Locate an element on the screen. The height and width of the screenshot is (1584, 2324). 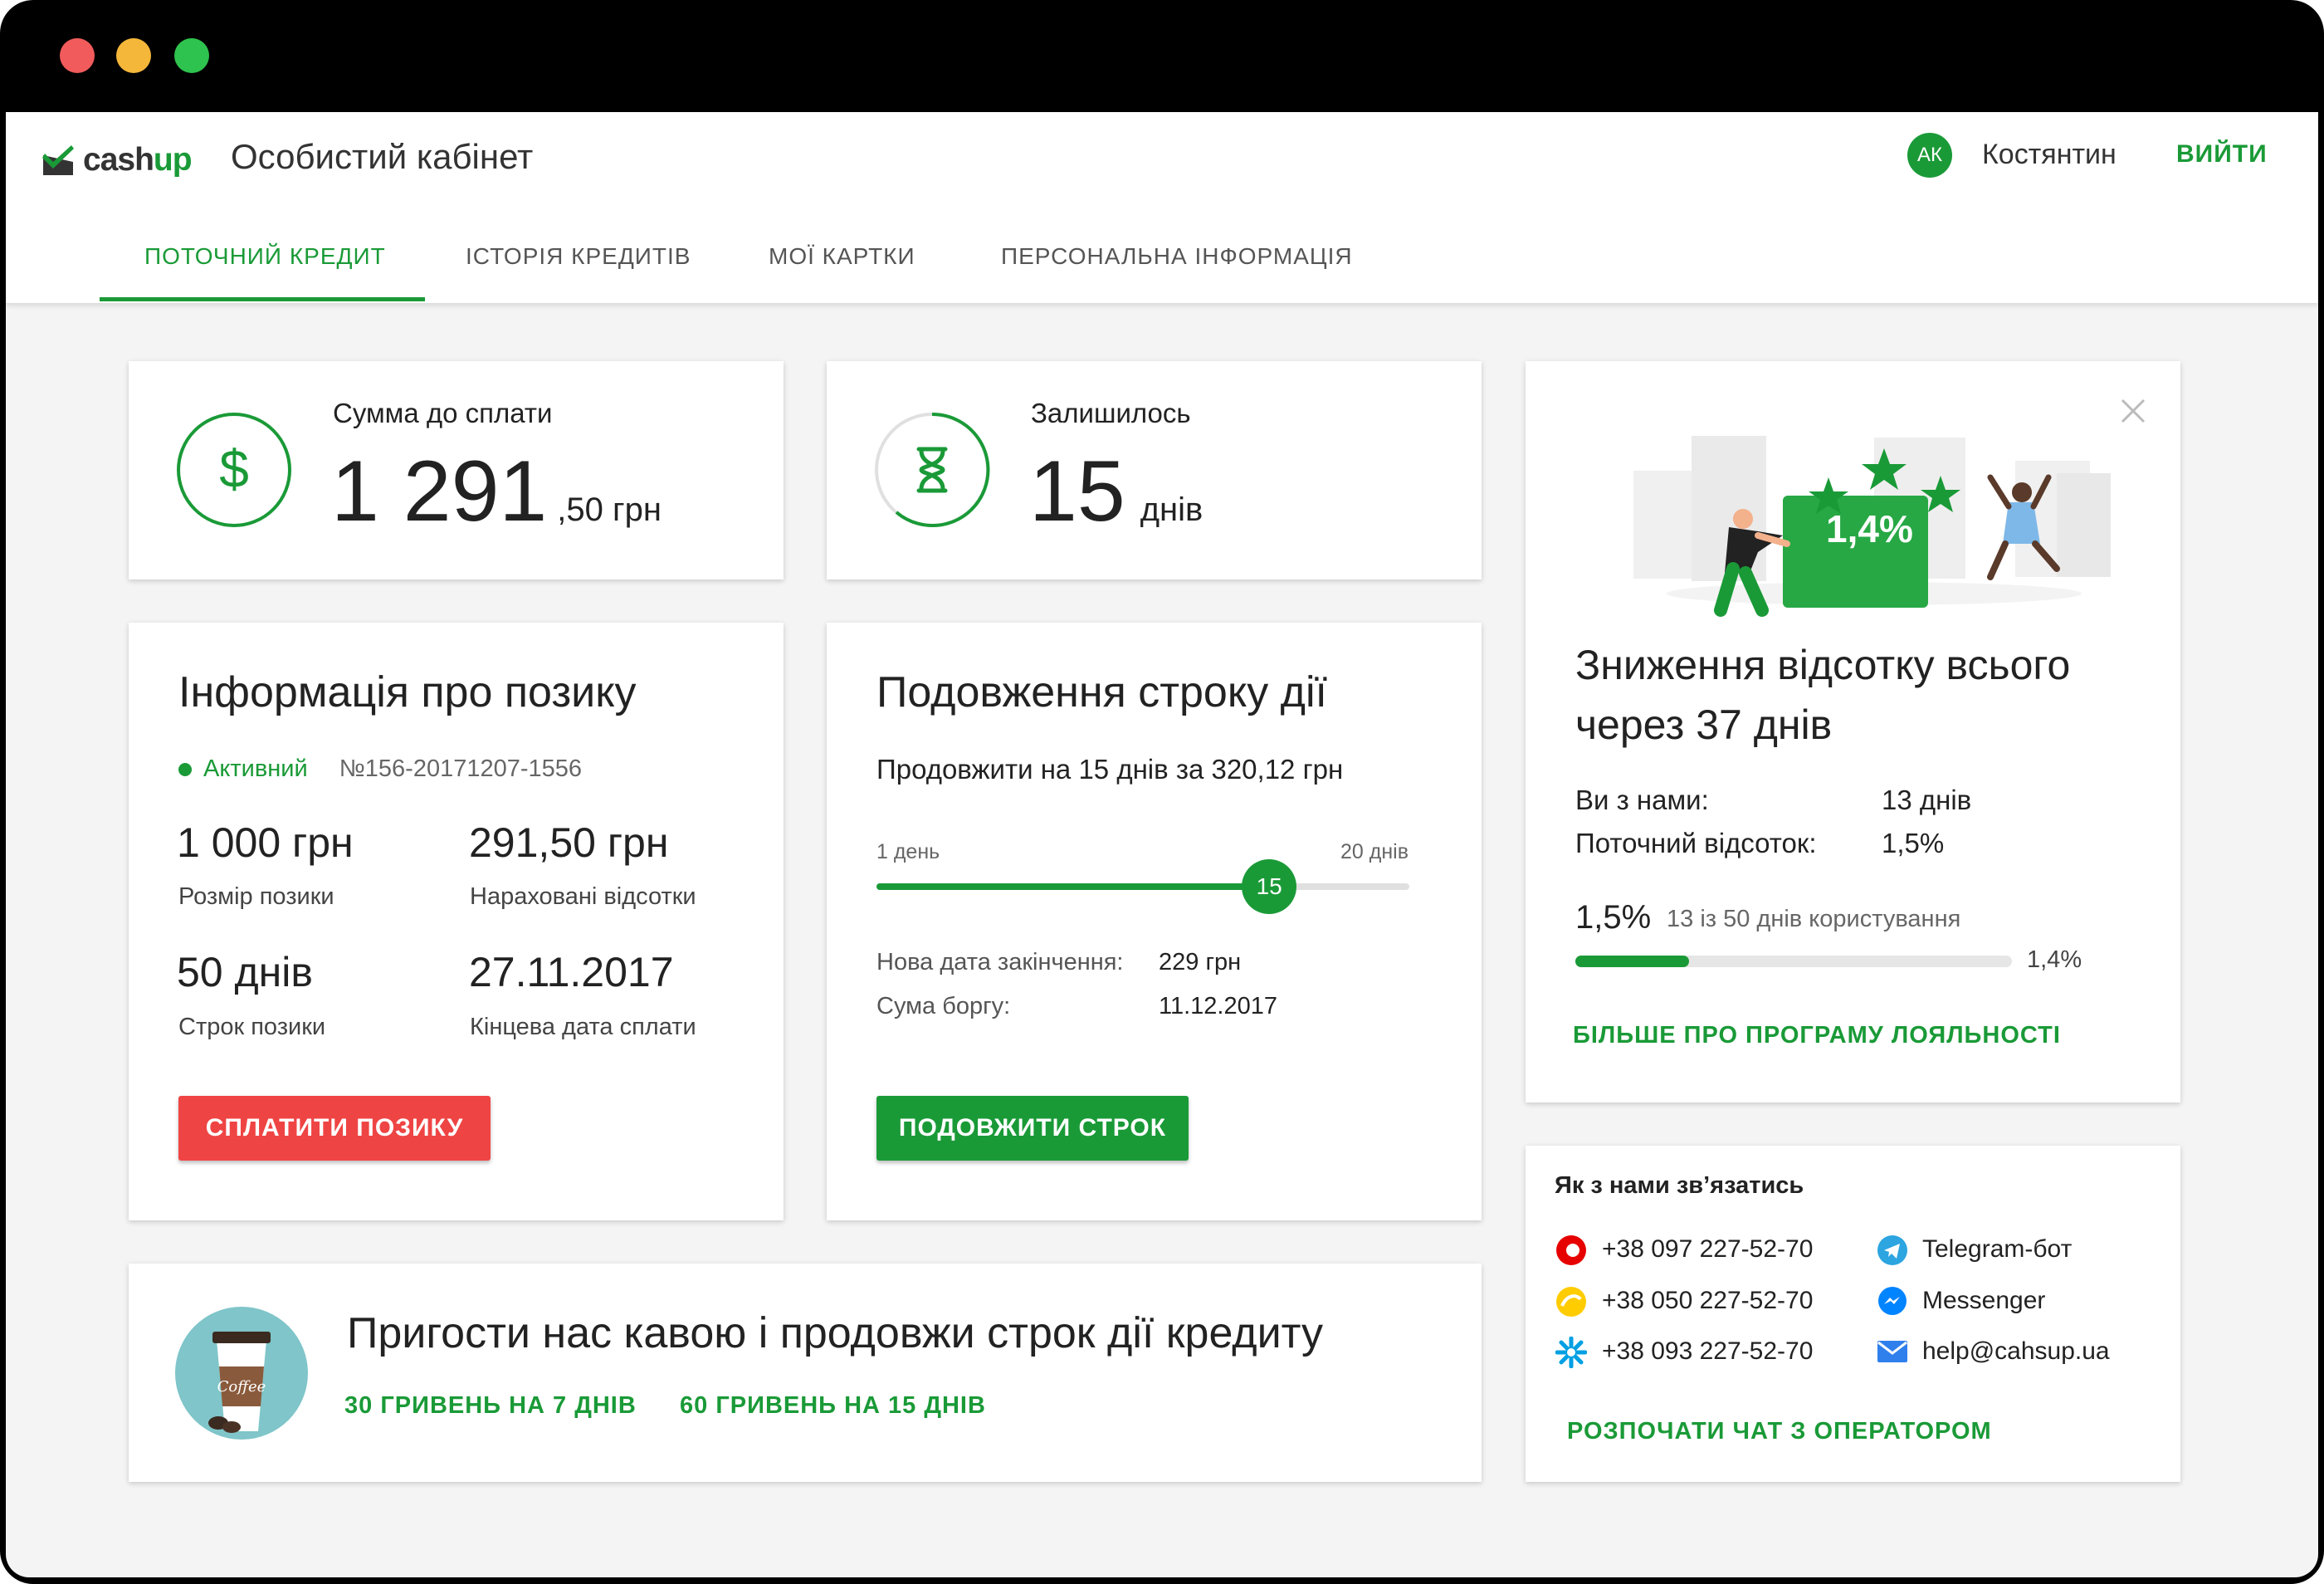
amount-due-card: $ Сумма до сплати 1 291 ,50 грн is located at coordinates (456, 470).